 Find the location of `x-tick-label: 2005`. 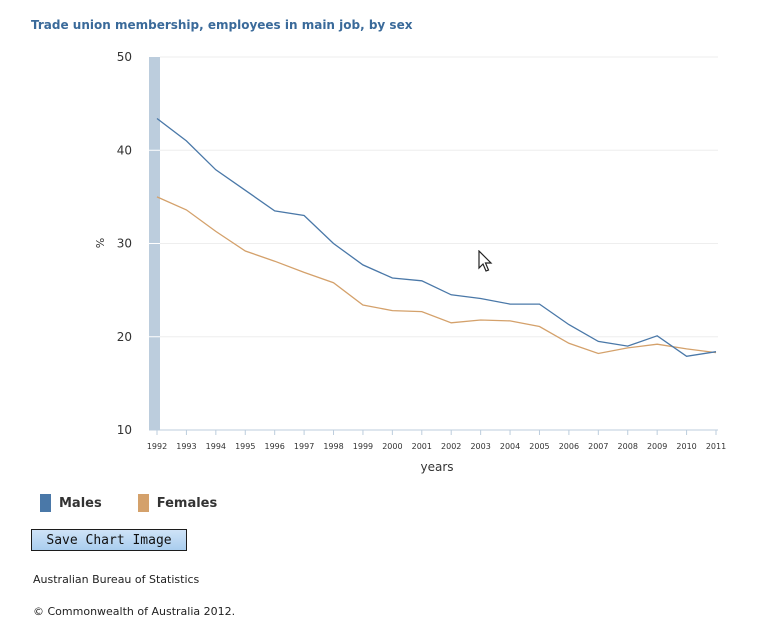

x-tick-label: 2005 is located at coordinates (539, 446).